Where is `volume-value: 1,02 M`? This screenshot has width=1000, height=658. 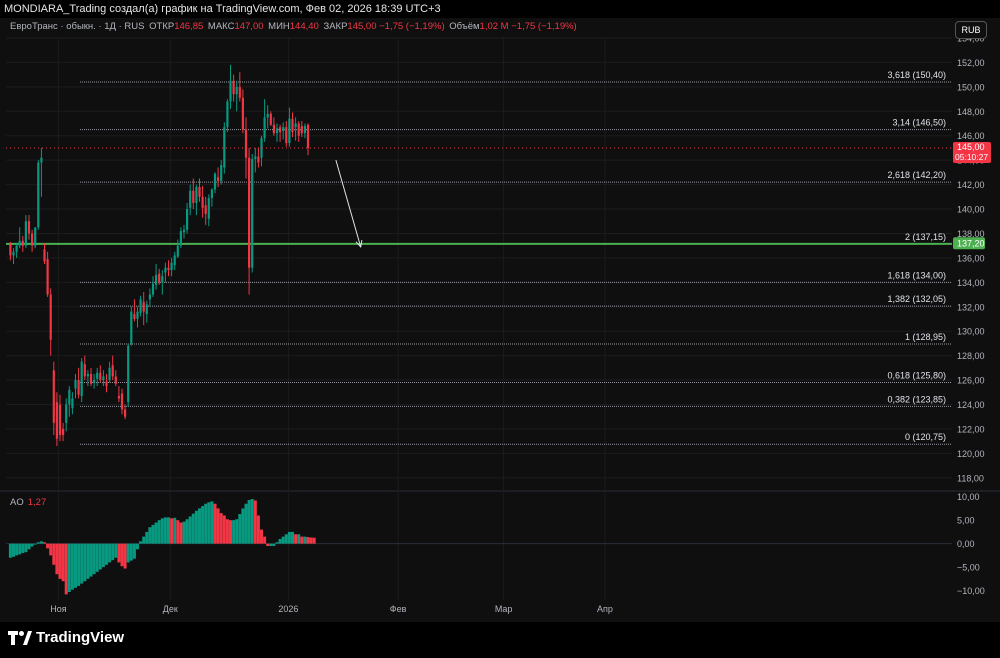
volume-value: 1,02 M is located at coordinates (494, 26).